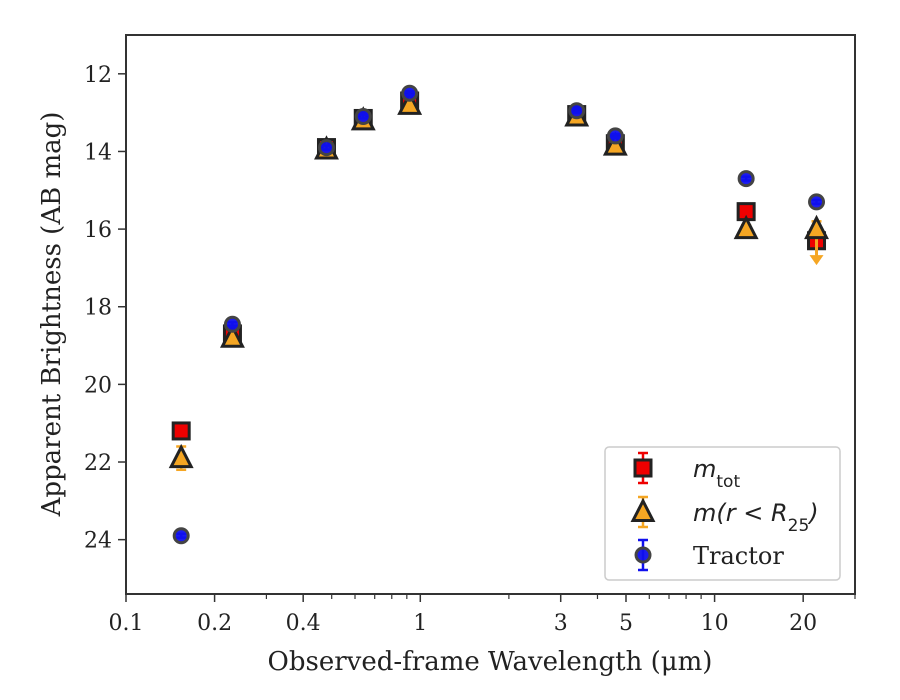 This screenshot has width=900, height=700. Describe the element at coordinates (490, 662) in the screenshot. I see `x-axis-label: Observed-frame Wavelength (μm)` at that location.